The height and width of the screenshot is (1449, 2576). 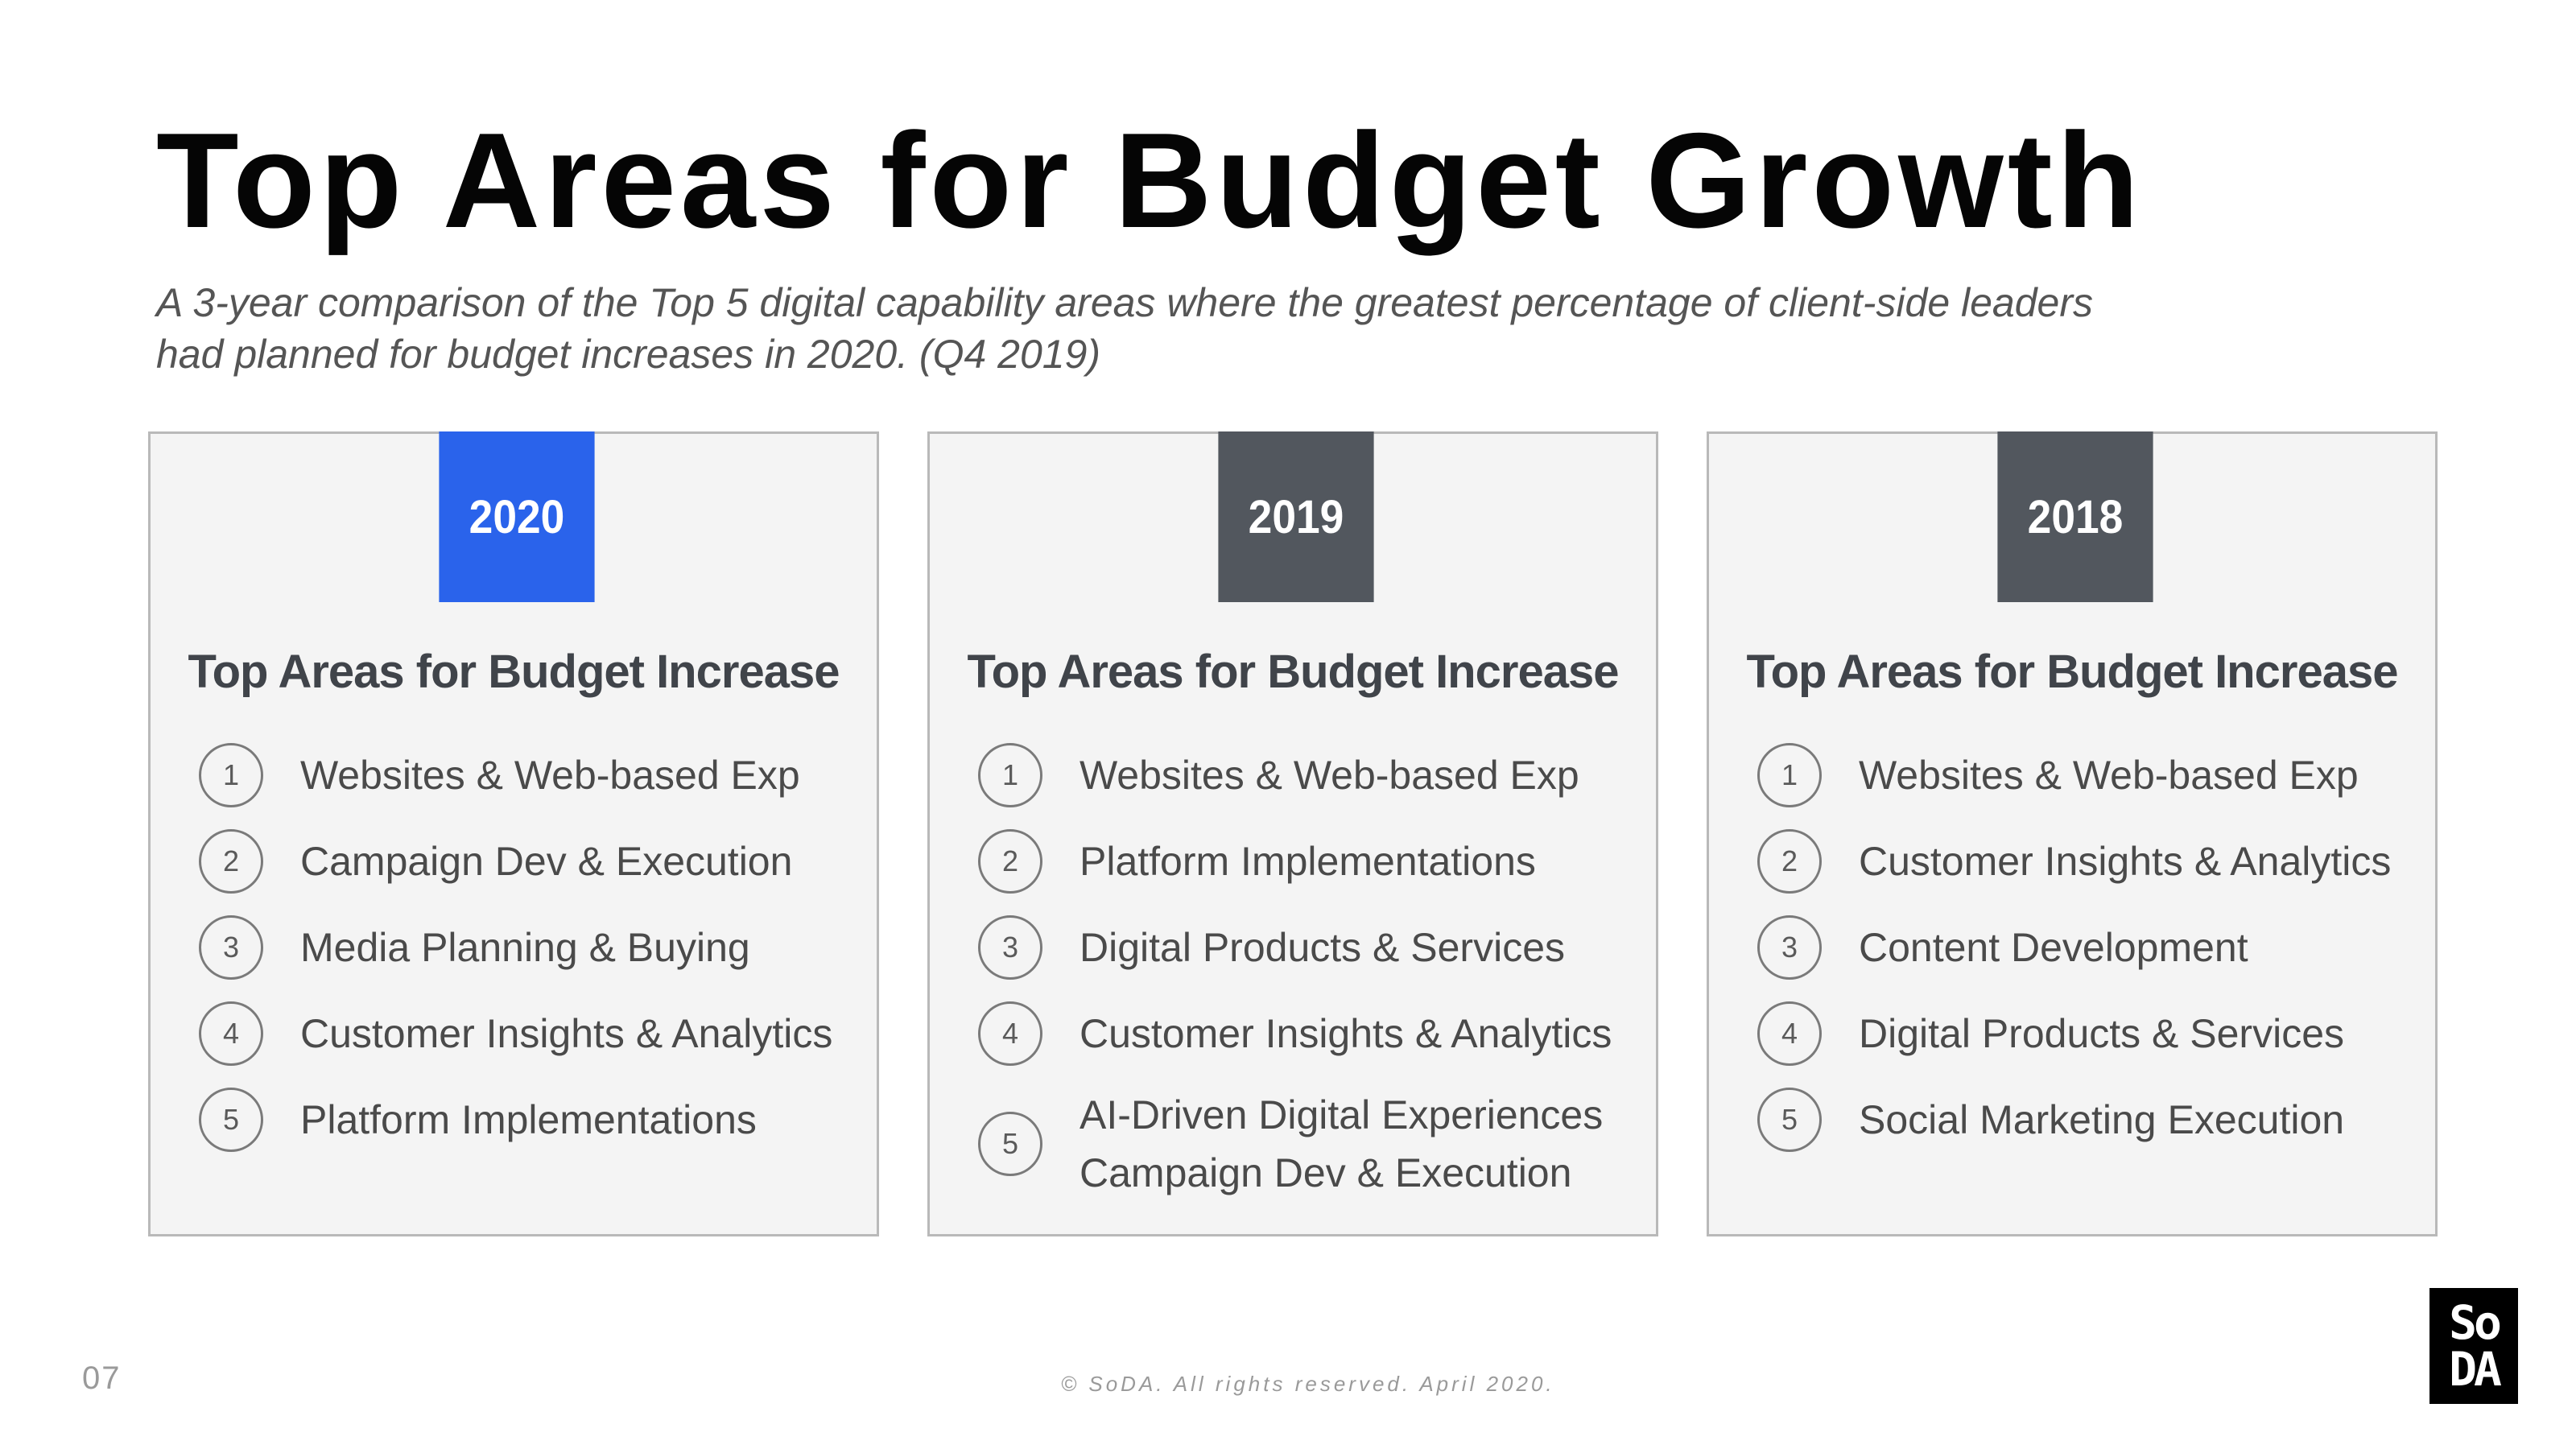 I want to click on rank-item: 5 Social Marketing Execution, so click(x=2095, y=1119).